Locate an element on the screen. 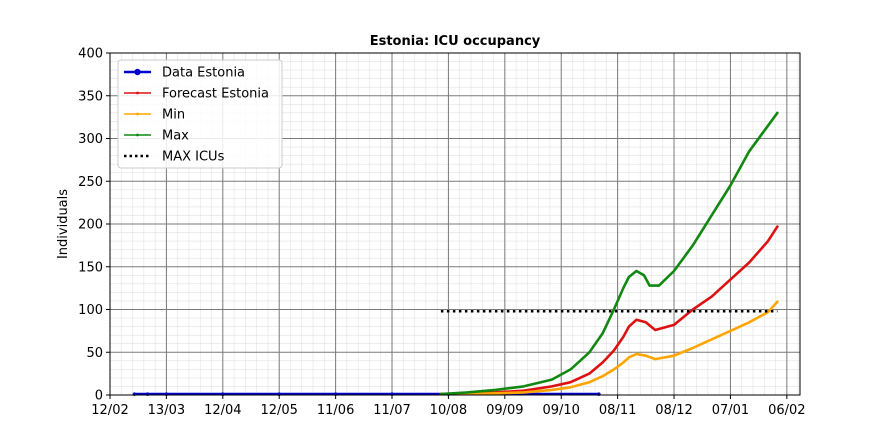 This screenshot has width=888, height=444. x-tick-label: 12/05 is located at coordinates (278, 410).